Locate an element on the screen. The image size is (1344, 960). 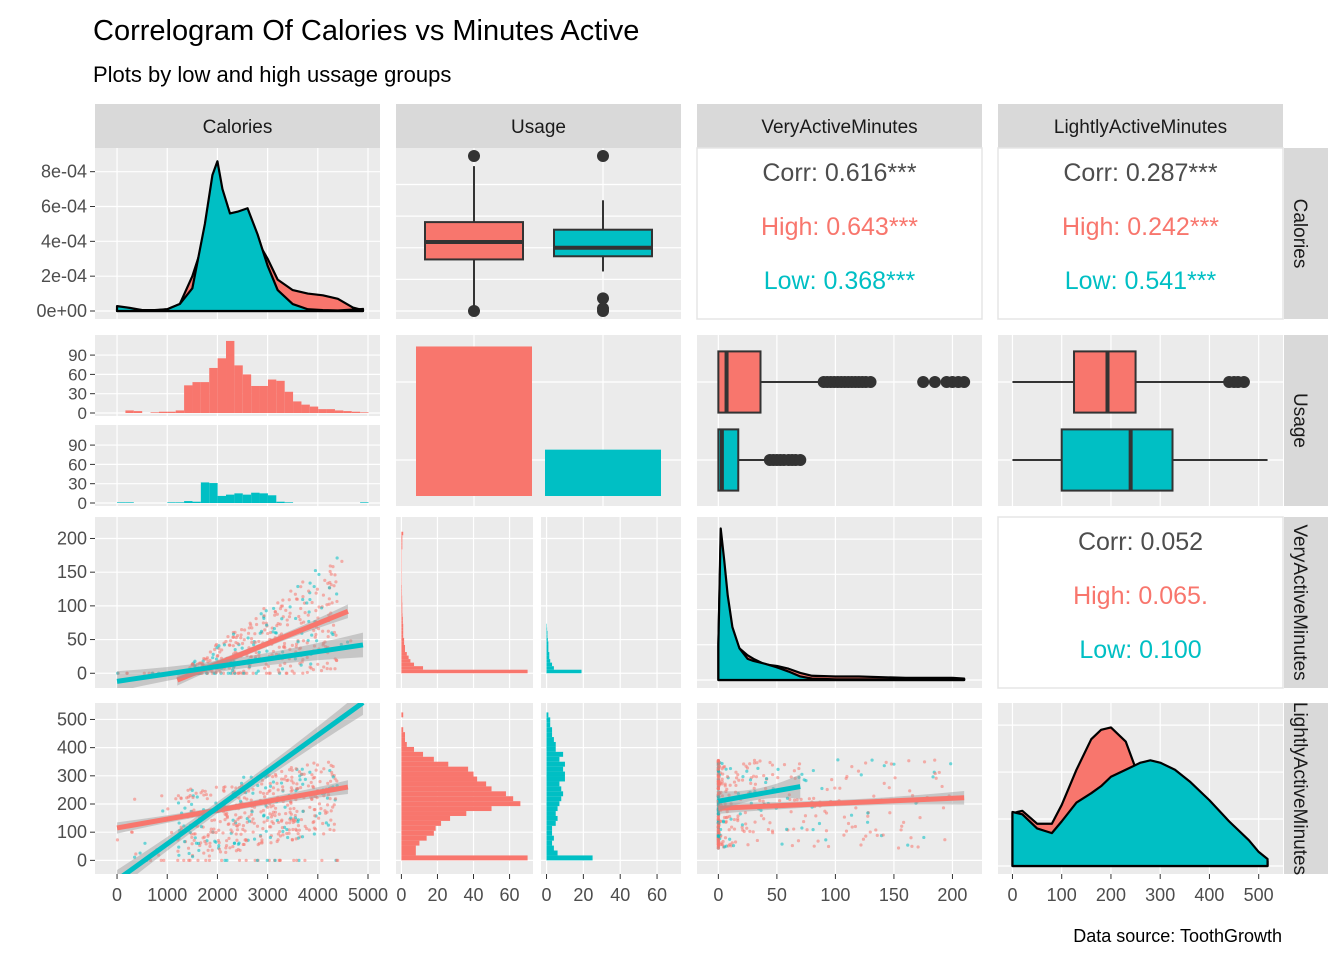
x-tick-label: 500 is located at coordinates (1259, 895).